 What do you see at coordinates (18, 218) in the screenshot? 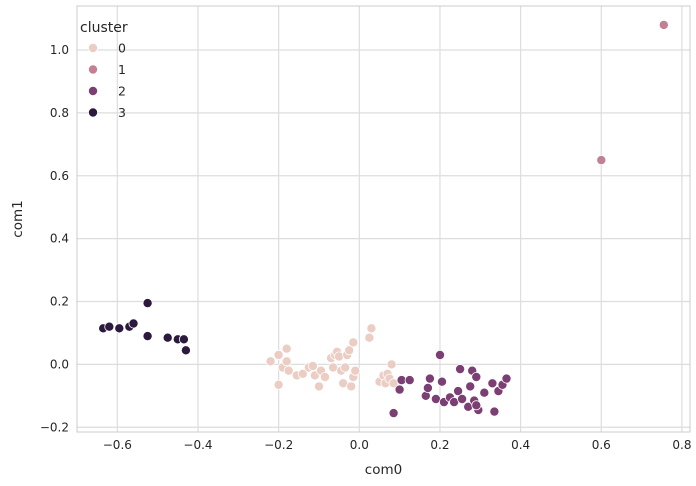
I see `y-axis-label: com1` at bounding box center [18, 218].